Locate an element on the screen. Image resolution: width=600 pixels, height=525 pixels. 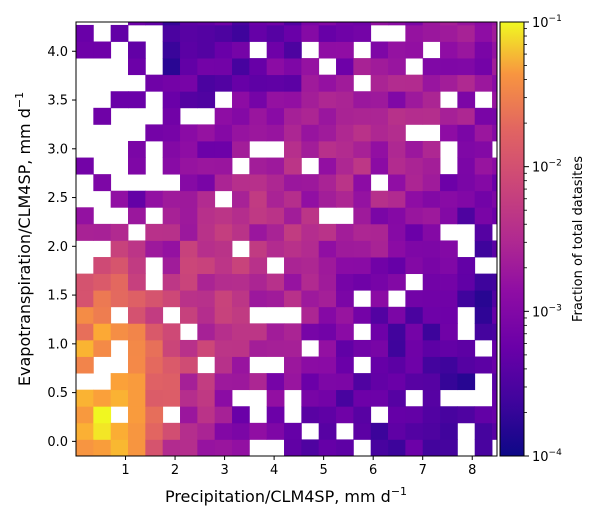
y-tick-label: 1.5 is located at coordinates (57, 296).